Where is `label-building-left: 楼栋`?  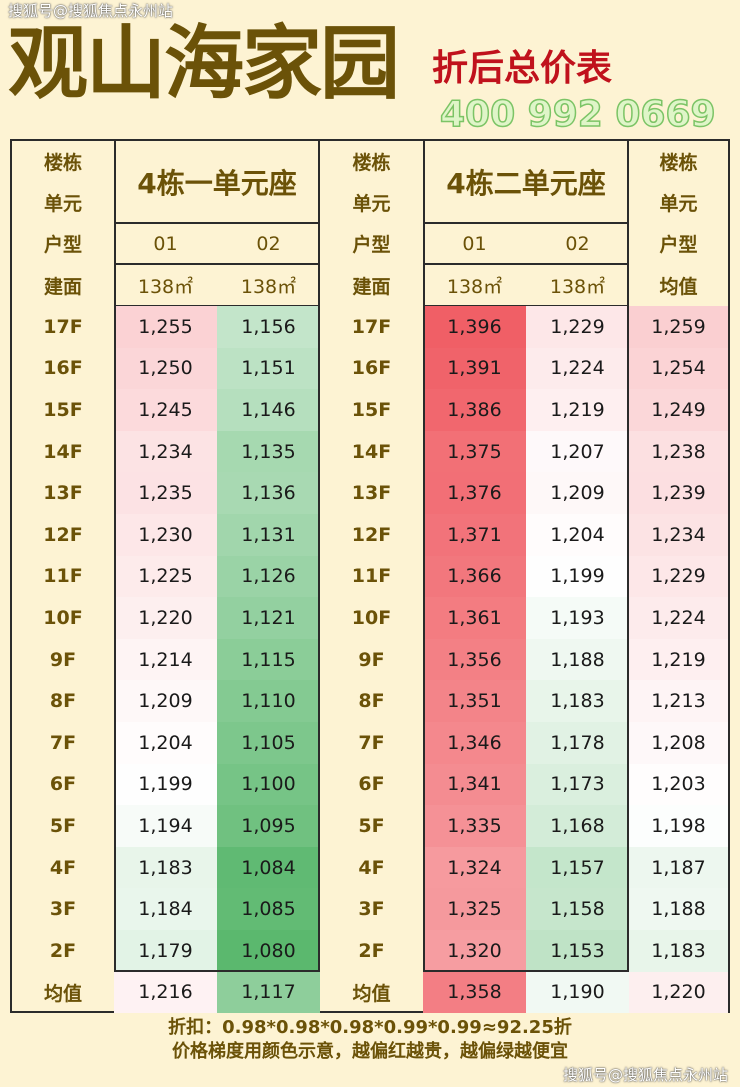
label-building-left: 楼栋 is located at coordinates (62, 163).